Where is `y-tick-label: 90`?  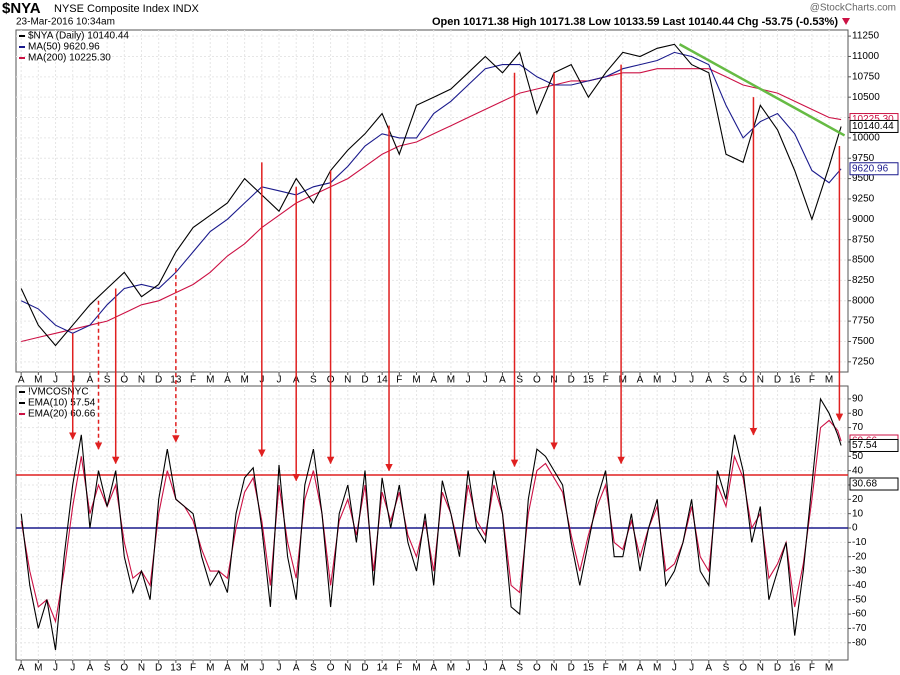
y-tick-label: 90 is located at coordinates (858, 399).